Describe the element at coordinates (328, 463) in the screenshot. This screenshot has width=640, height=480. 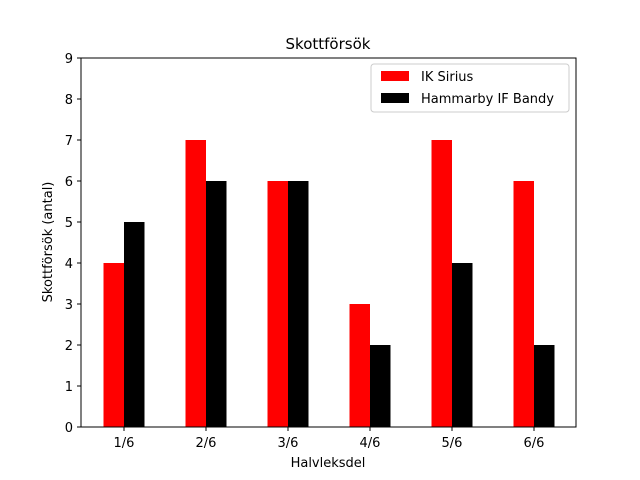
I see `x-axis-label: Halvleksdel` at that location.